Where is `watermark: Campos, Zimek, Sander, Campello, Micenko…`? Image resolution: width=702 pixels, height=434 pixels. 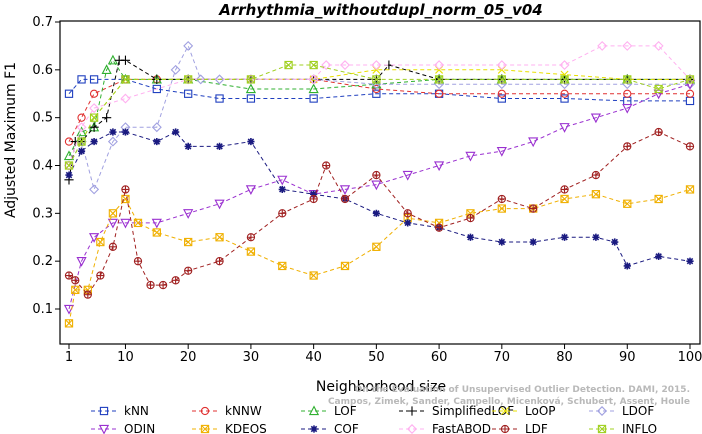 watermark: Campos, Zimek, Sander, Campello, Micenko… is located at coordinates (509, 396).